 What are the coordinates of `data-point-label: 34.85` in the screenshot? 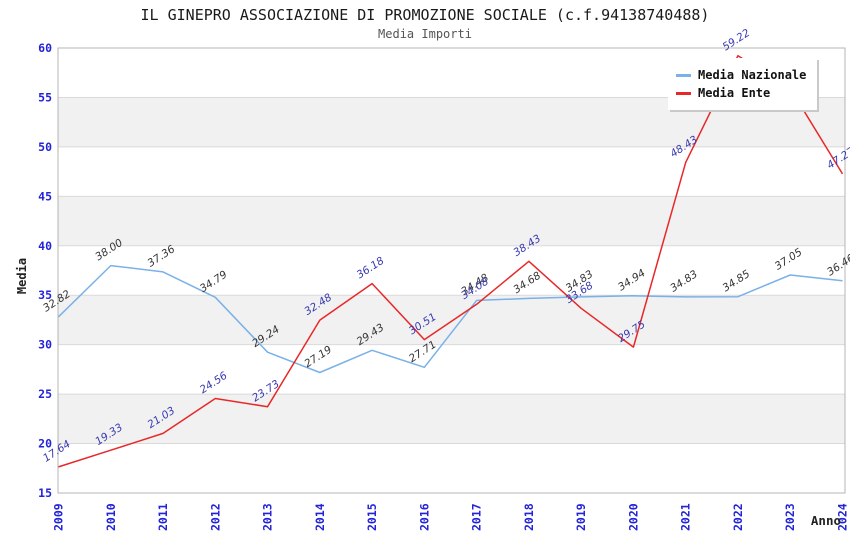 It's located at (736, 281).